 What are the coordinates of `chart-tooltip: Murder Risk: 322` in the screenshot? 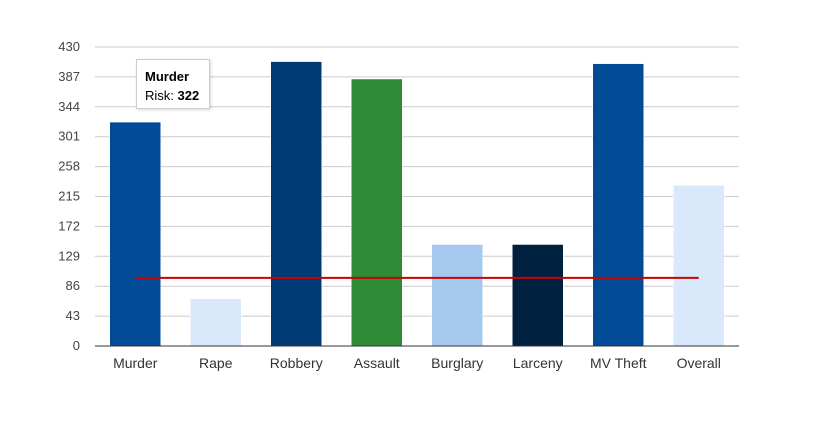 It's located at (173, 84).